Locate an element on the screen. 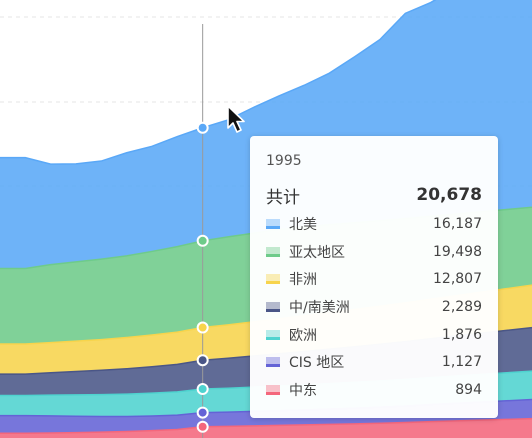 This screenshot has height=438, width=532. tooltip-row: 欧洲 1,876 is located at coordinates (374, 335).